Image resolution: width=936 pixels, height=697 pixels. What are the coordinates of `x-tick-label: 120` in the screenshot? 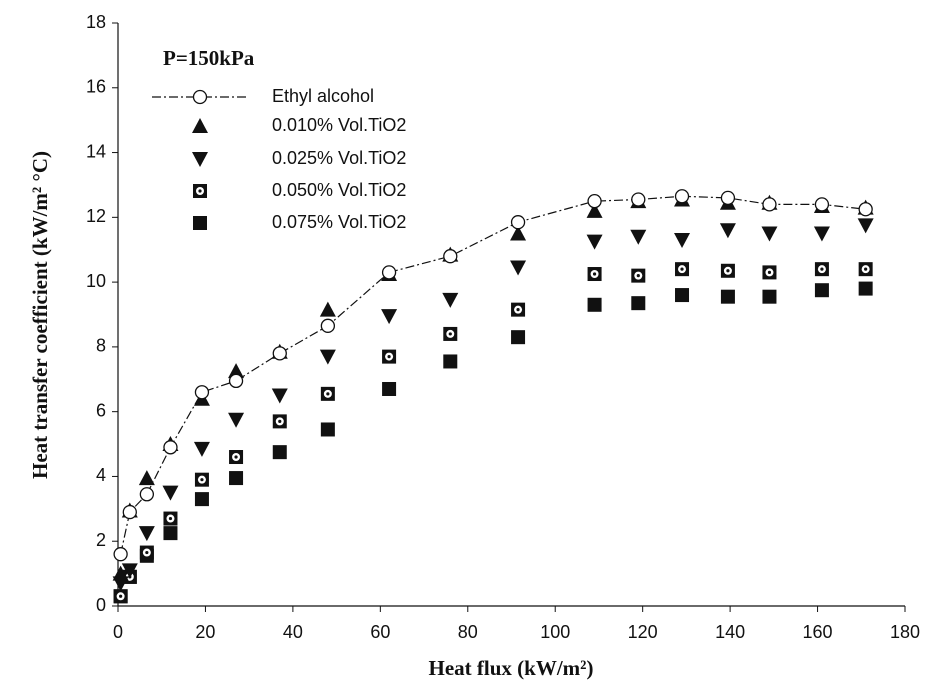 It's located at (643, 632).